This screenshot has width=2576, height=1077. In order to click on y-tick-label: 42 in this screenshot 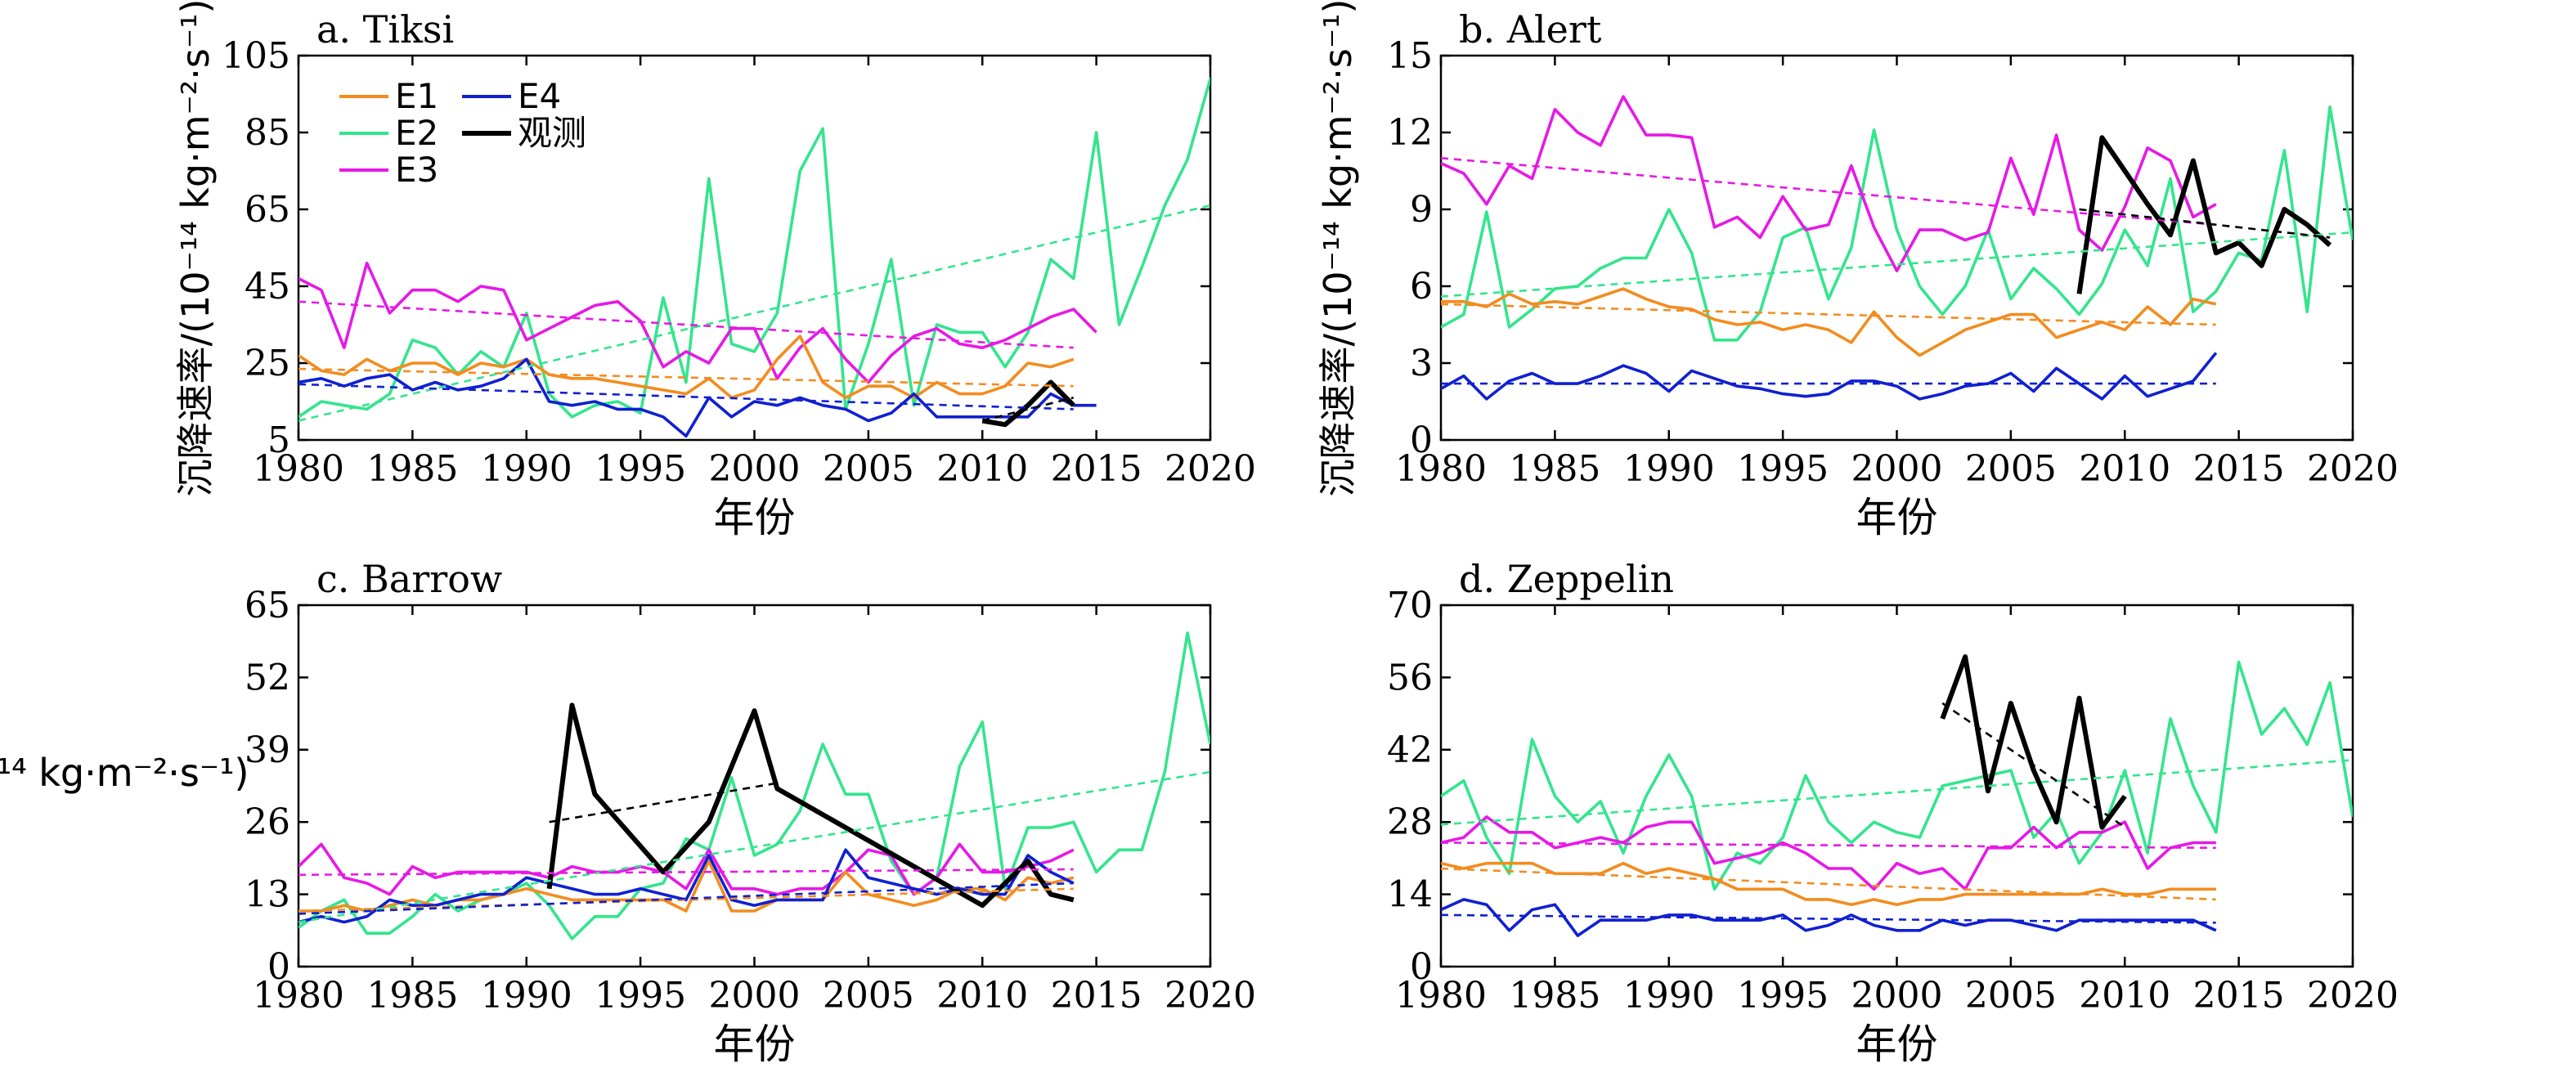, I will do `click(1410, 750)`.